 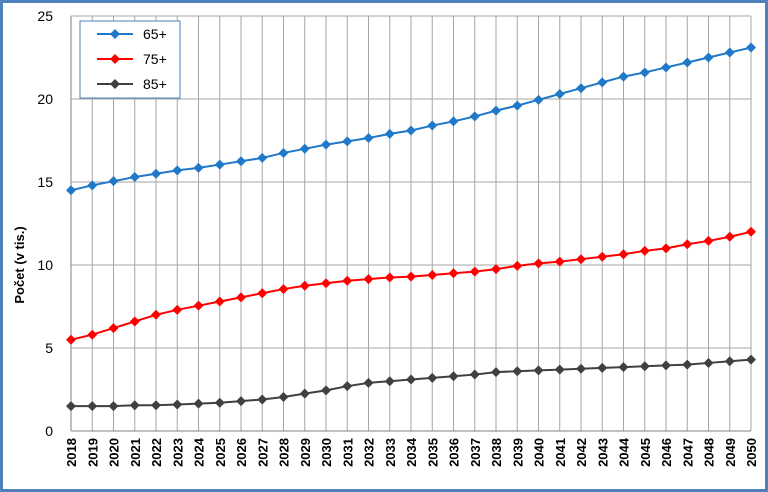 What do you see at coordinates (92, 452) in the screenshot?
I see `x-tick-label: 2019` at bounding box center [92, 452].